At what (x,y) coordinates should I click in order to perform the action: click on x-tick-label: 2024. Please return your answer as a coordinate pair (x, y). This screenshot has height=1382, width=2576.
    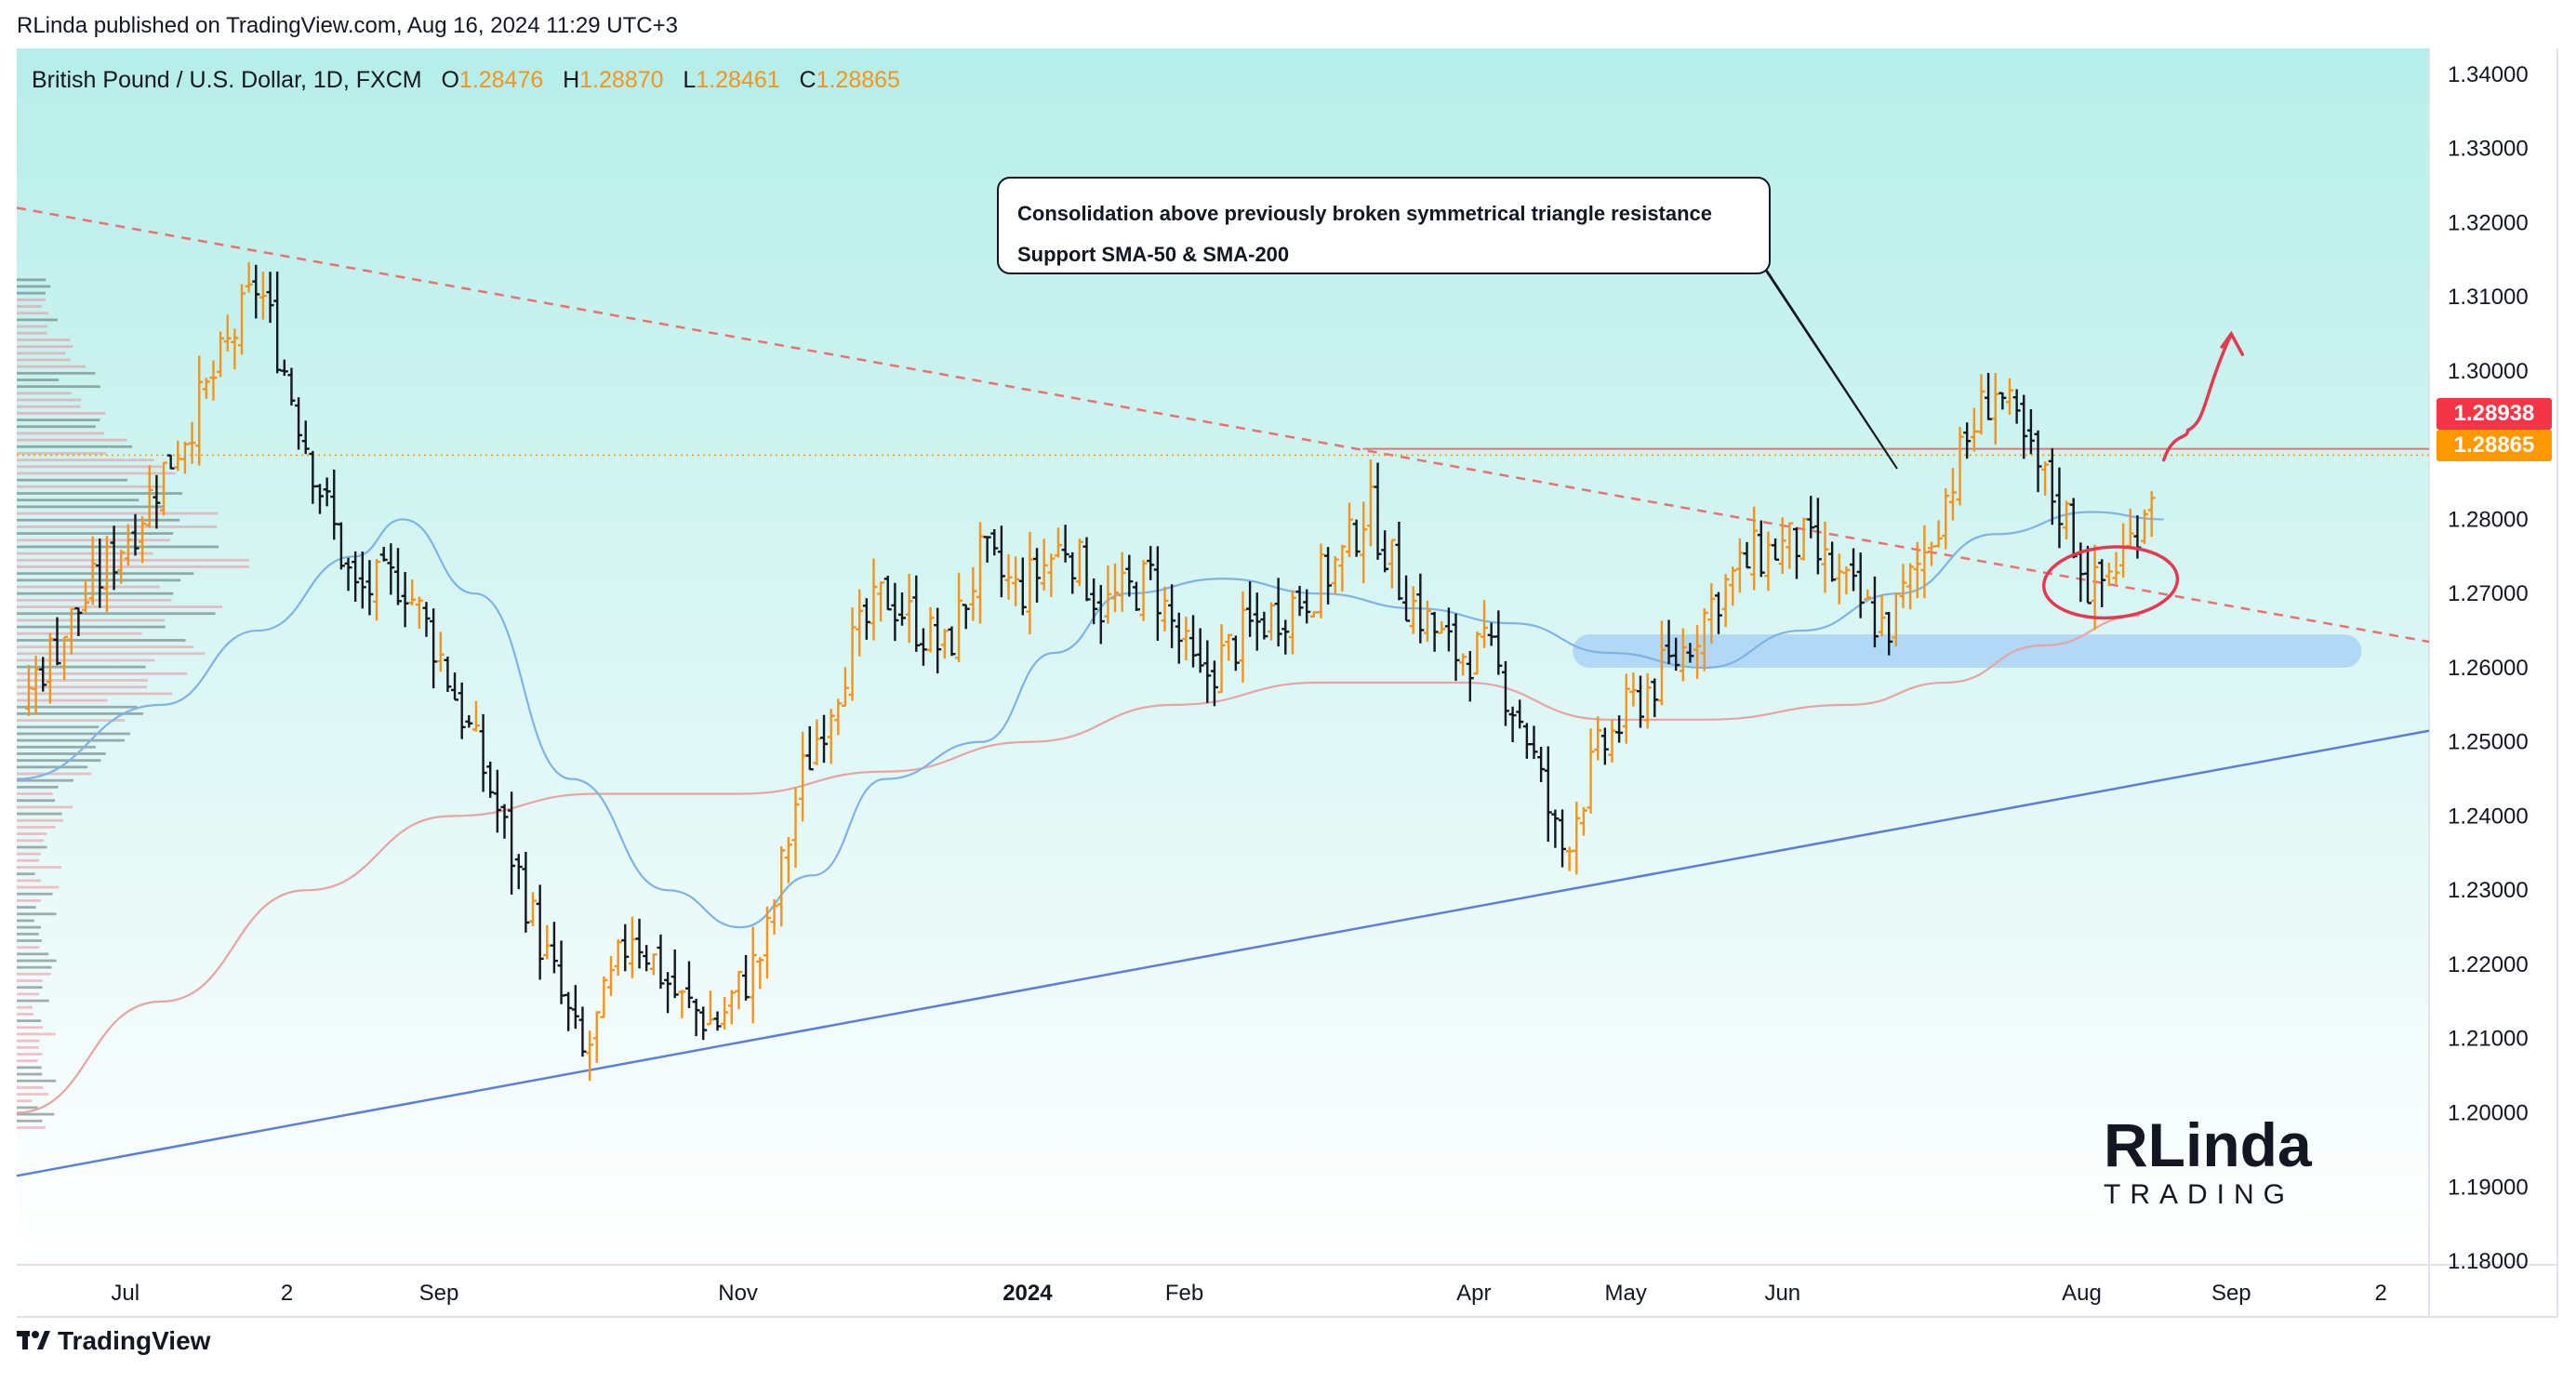
    Looking at the image, I should click on (1028, 1294).